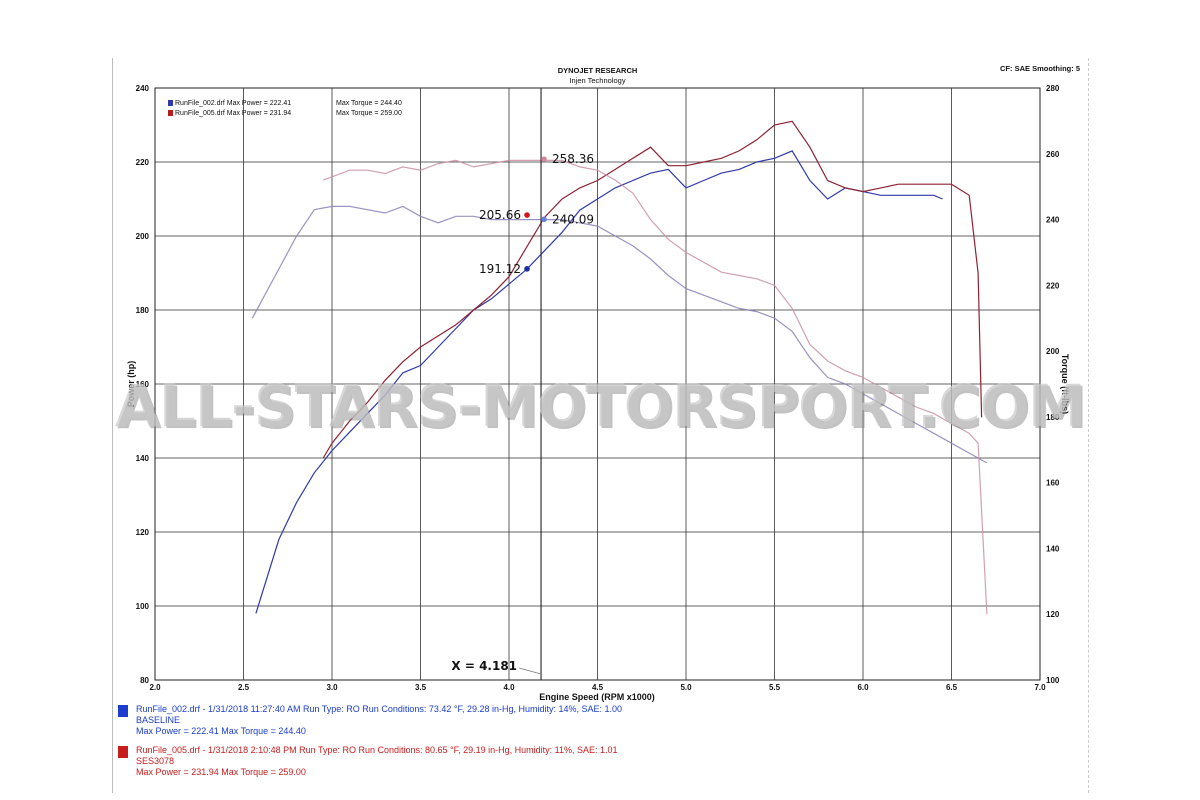 The image size is (1200, 800). I want to click on annotation-label: 240.09, so click(573, 219).